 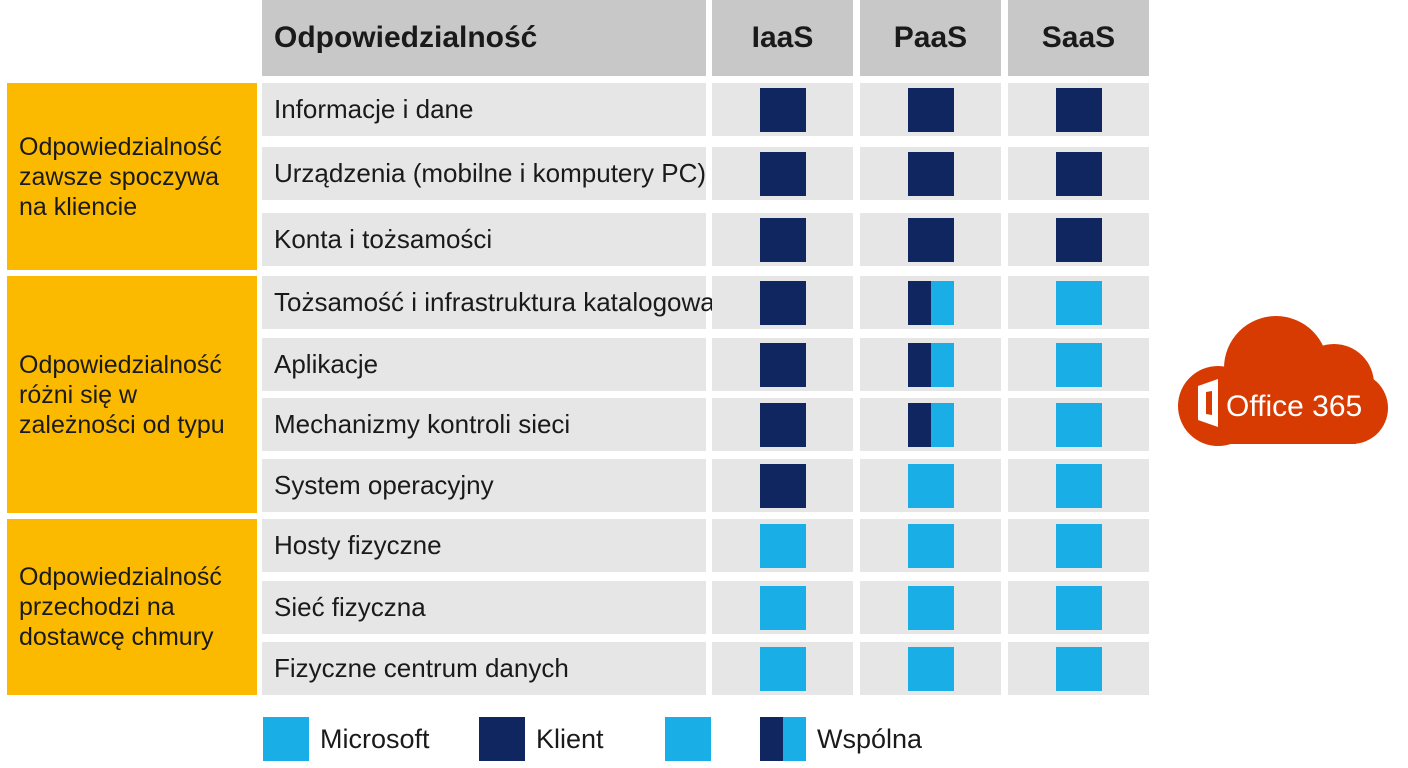 I want to click on header-col-saas: SaaS, so click(x=1078, y=38).